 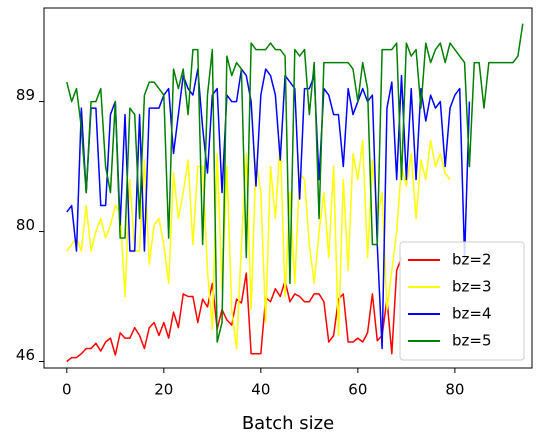 I want to click on legend: bz=2 bz=3 bz=4 bz=5, so click(x=462, y=301).